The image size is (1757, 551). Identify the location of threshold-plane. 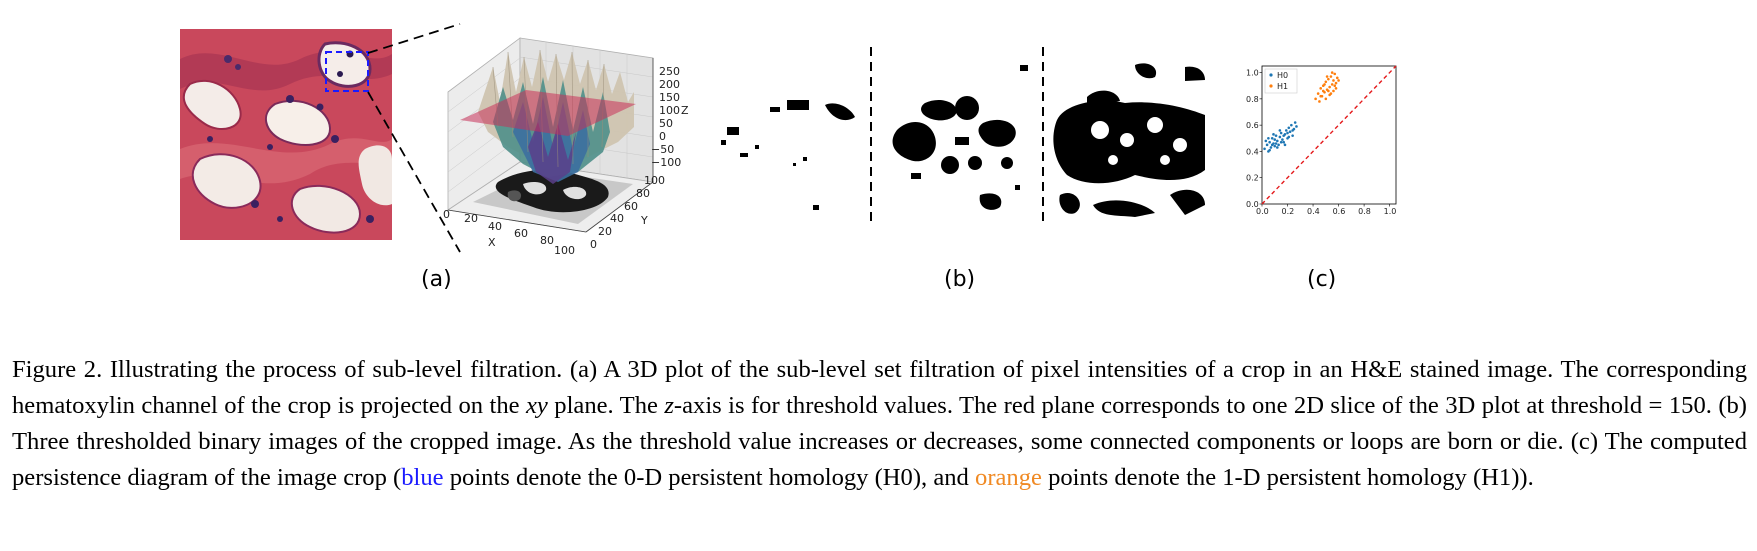
(548, 113).